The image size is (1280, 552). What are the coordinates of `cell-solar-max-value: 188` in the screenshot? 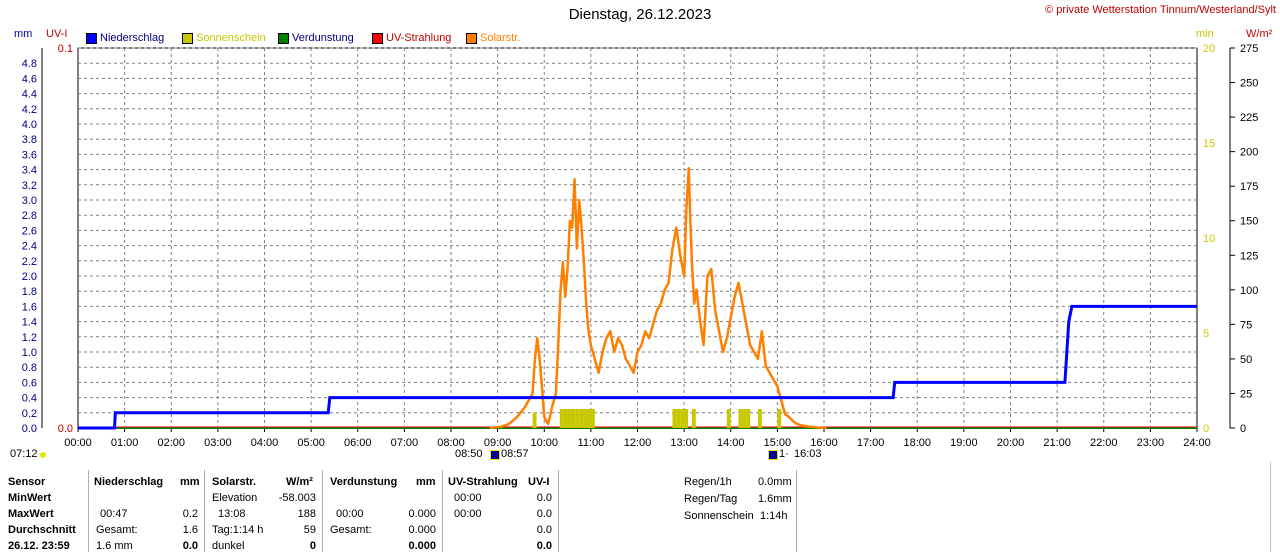 It's located at (306, 514).